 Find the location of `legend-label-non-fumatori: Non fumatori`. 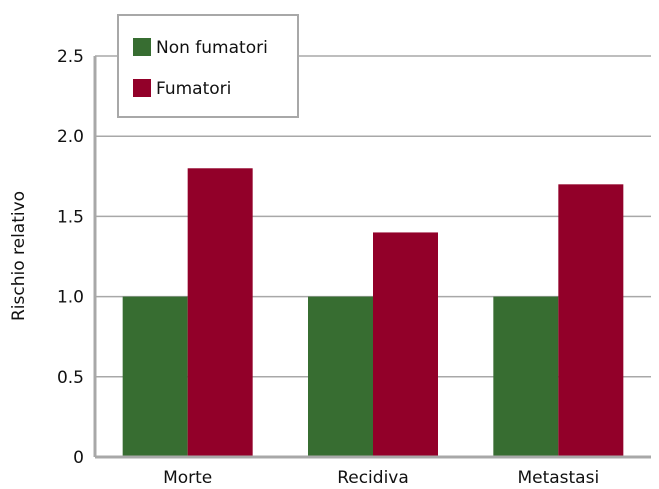

legend-label-non-fumatori: Non fumatori is located at coordinates (212, 48).